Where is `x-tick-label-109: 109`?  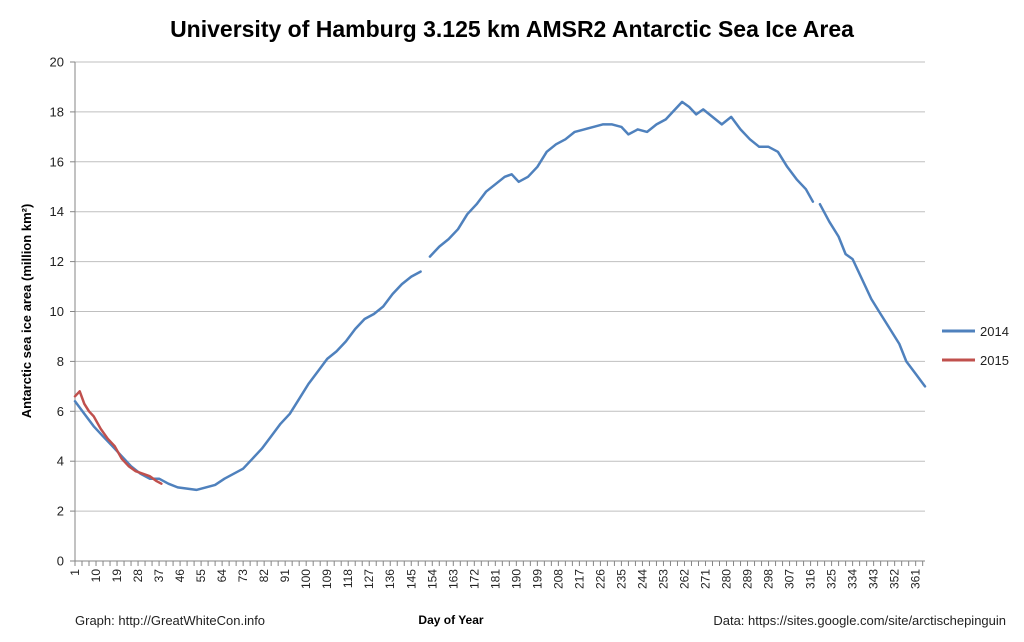
x-tick-label-109: 109 is located at coordinates (327, 579).